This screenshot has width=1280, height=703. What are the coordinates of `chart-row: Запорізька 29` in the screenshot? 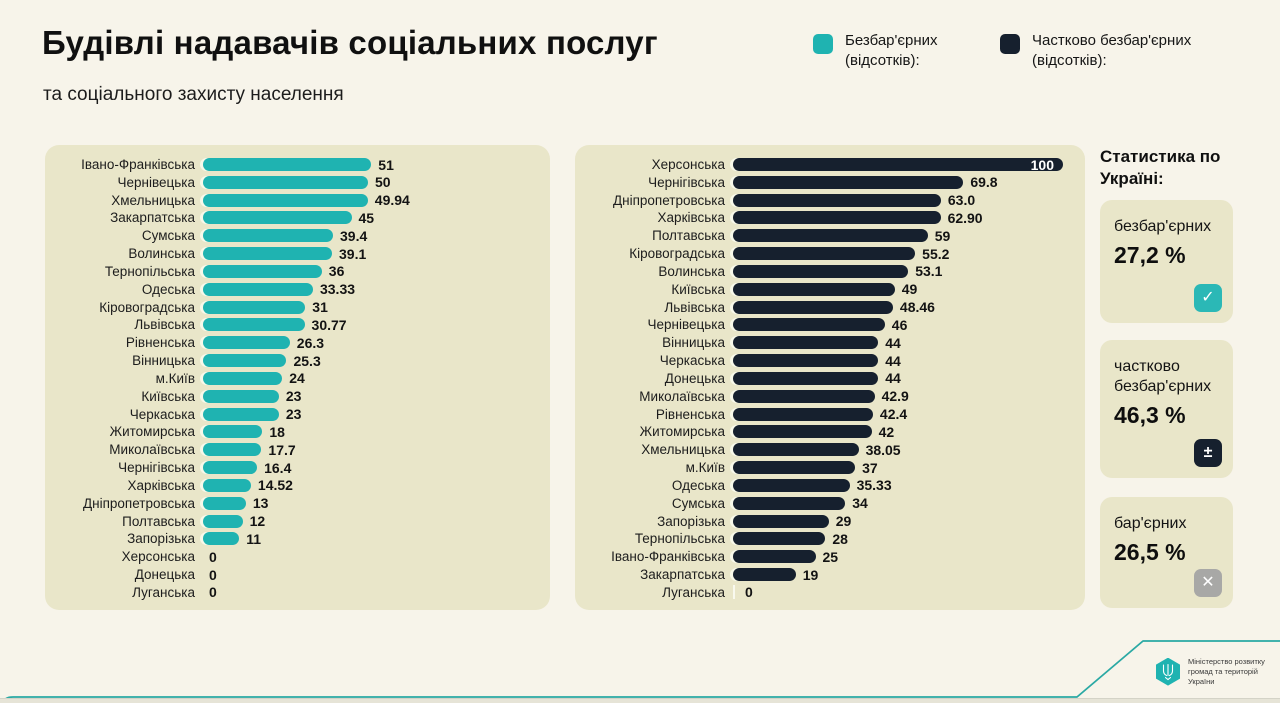 It's located at (825, 521).